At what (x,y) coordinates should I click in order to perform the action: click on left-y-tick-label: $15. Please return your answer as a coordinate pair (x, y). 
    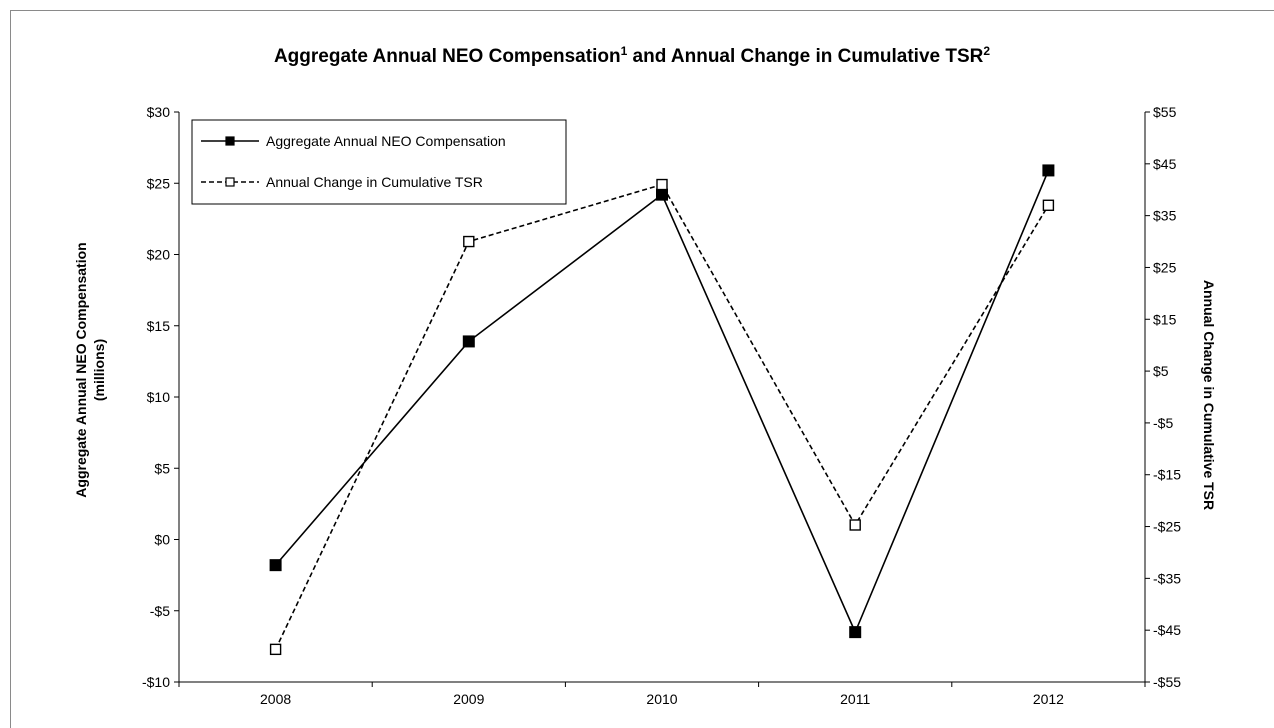
    Looking at the image, I should click on (159, 326).